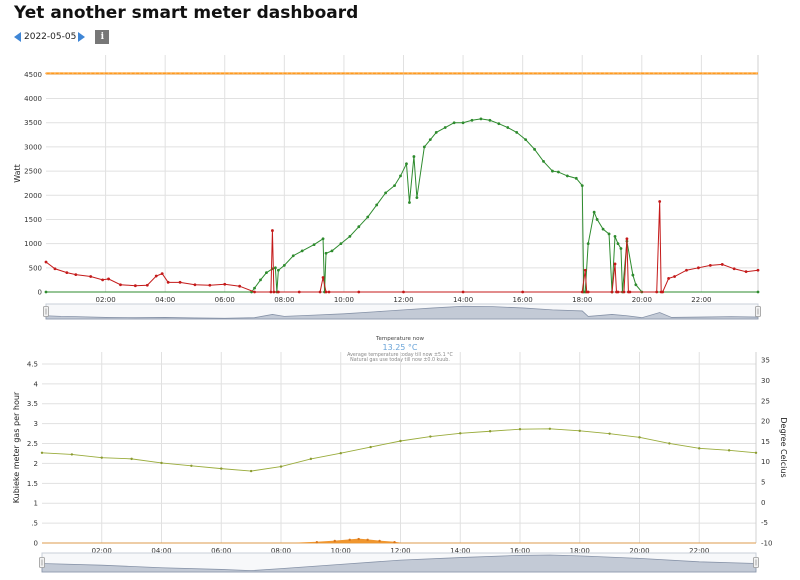  Describe the element at coordinates (783, 447) in the screenshot. I see `y2-axis-label: Degree Celcius` at that location.